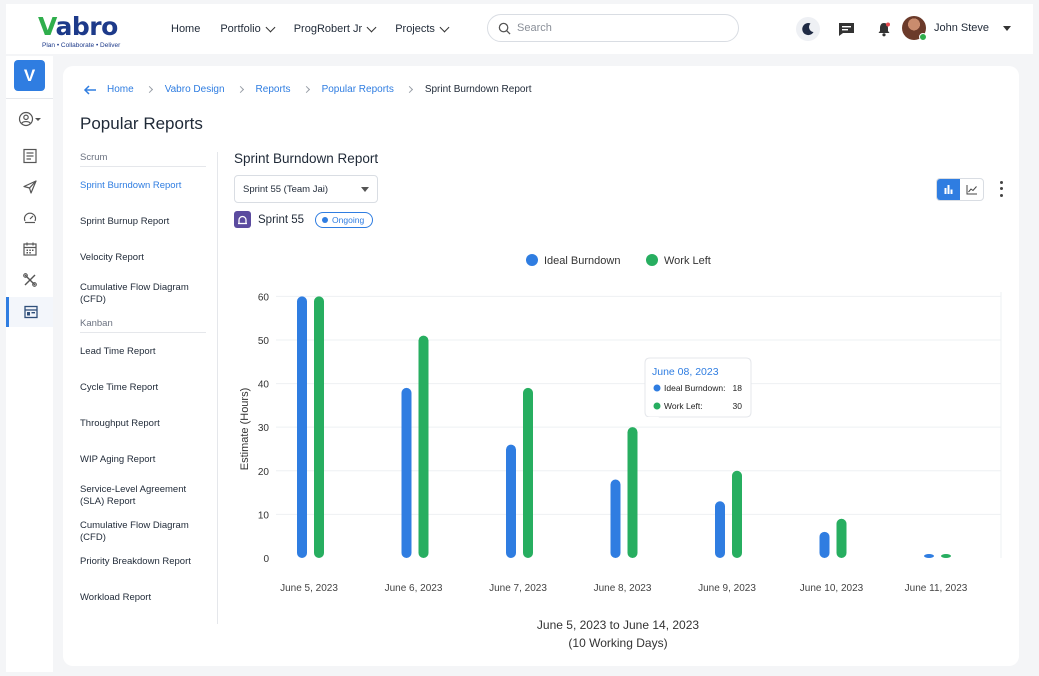  I want to click on rail-profile-button, so click(29, 119).